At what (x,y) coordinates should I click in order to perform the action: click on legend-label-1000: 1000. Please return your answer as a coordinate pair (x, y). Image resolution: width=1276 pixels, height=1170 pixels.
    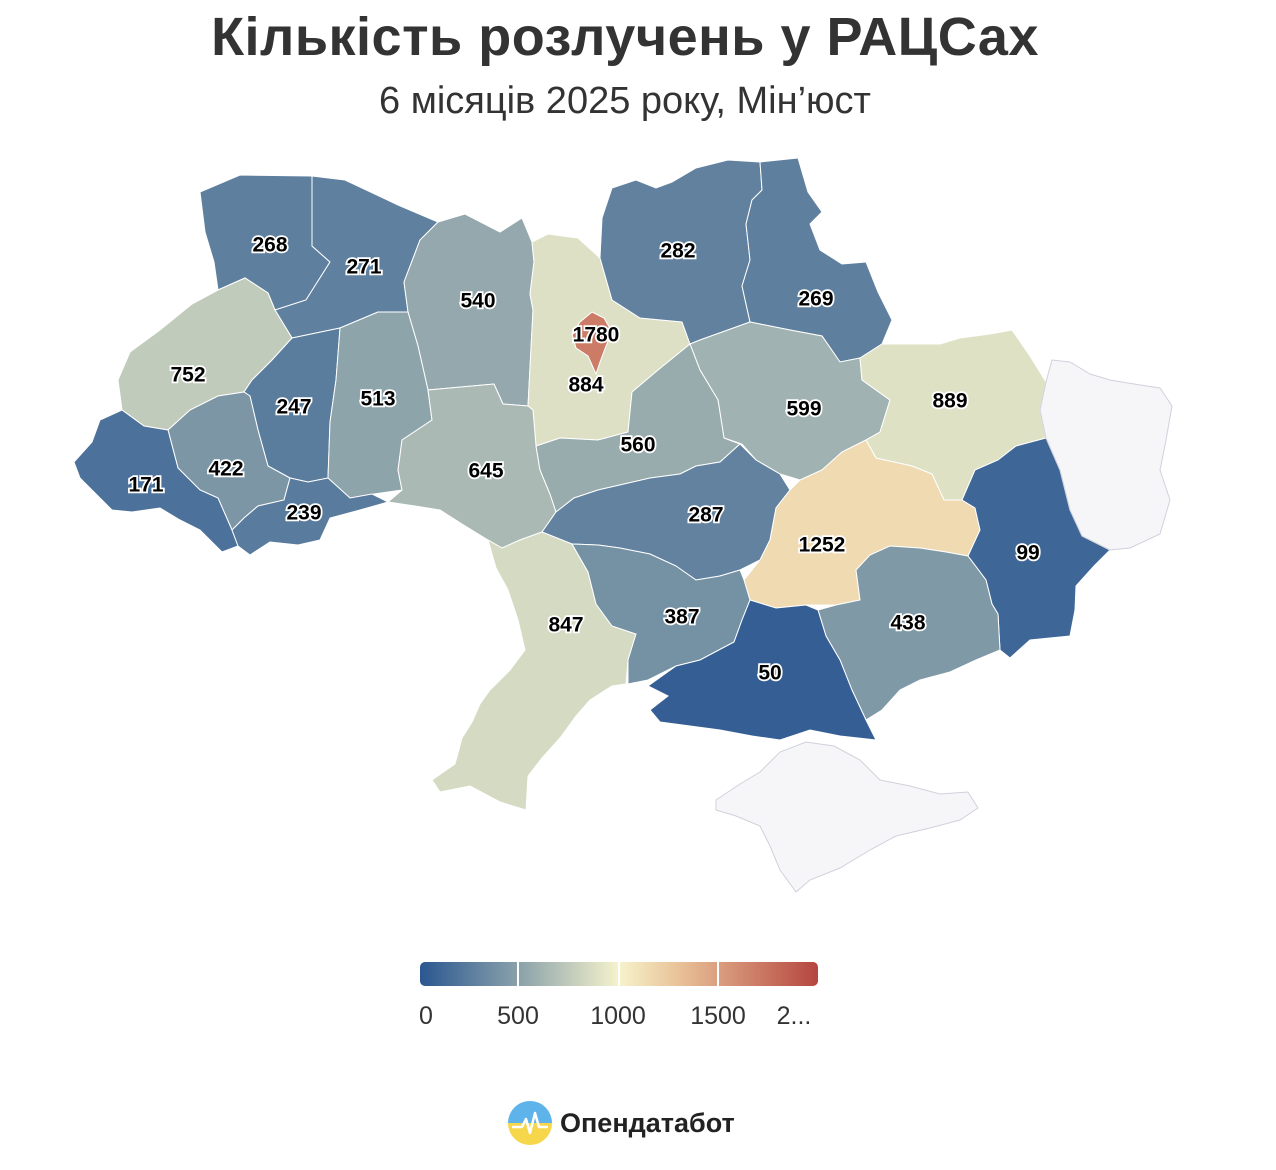
    Looking at the image, I should click on (618, 1016).